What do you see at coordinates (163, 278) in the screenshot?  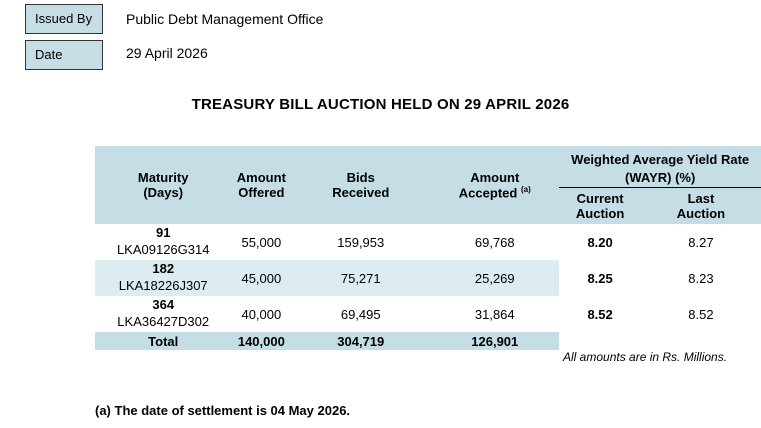 I see `maturity-cell: 182 LKA18226J307` at bounding box center [163, 278].